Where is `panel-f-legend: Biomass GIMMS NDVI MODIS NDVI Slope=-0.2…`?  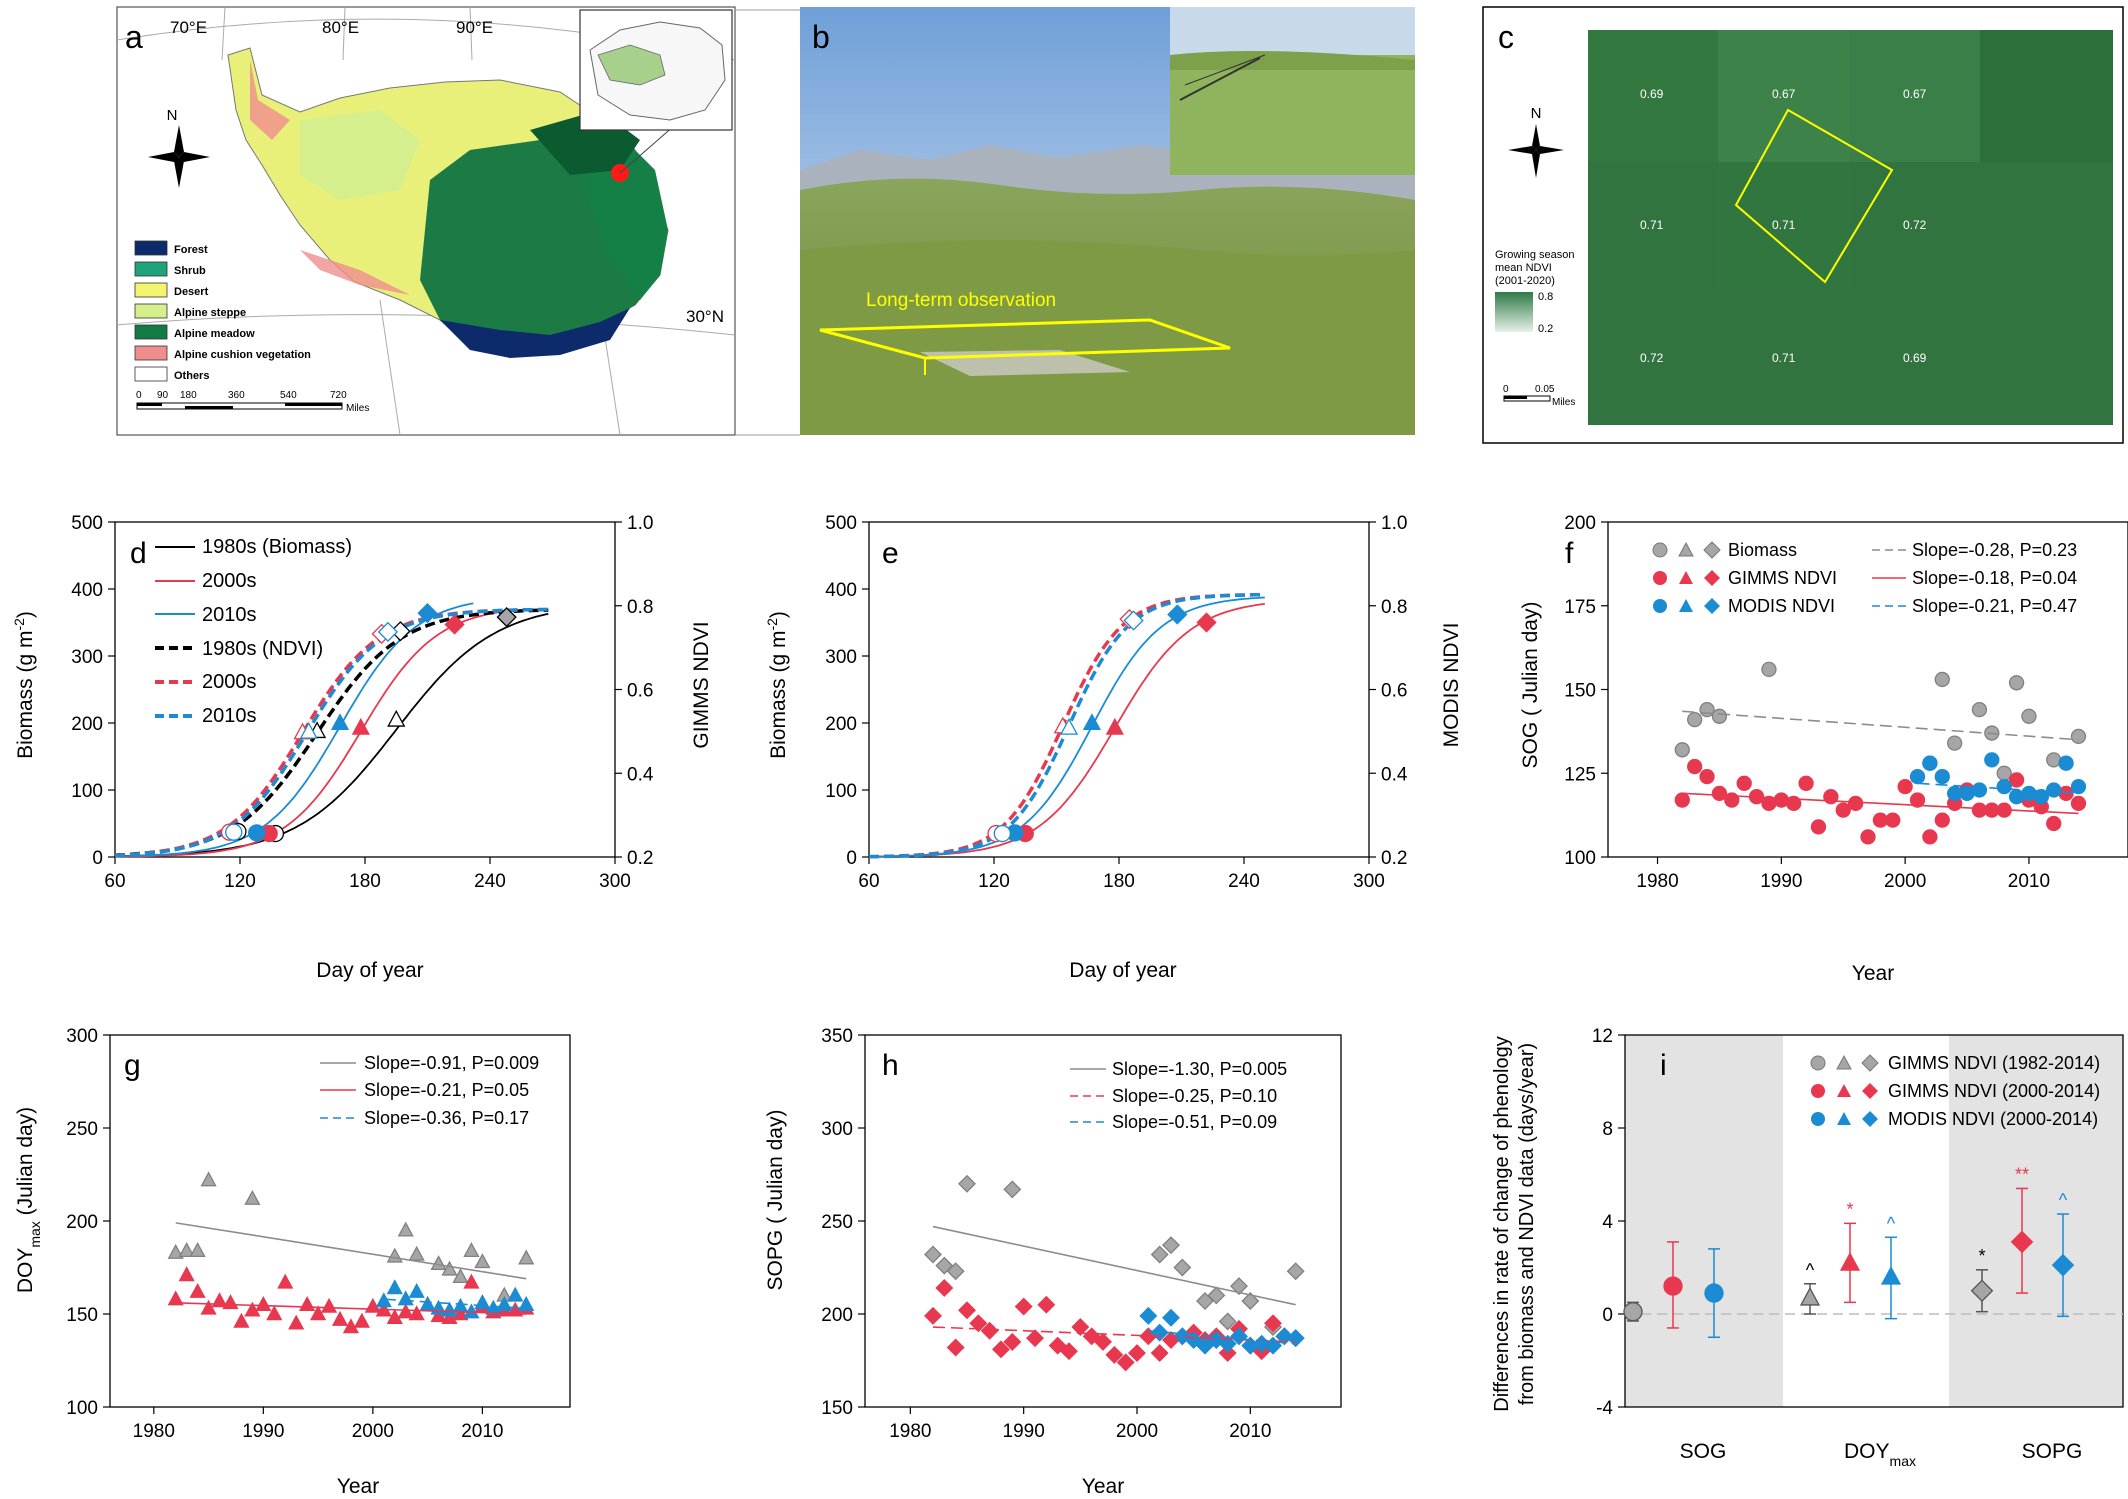
panel-f-legend: Biomass GIMMS NDVI MODIS NDVI Slope=-0.2… is located at coordinates (1864, 578).